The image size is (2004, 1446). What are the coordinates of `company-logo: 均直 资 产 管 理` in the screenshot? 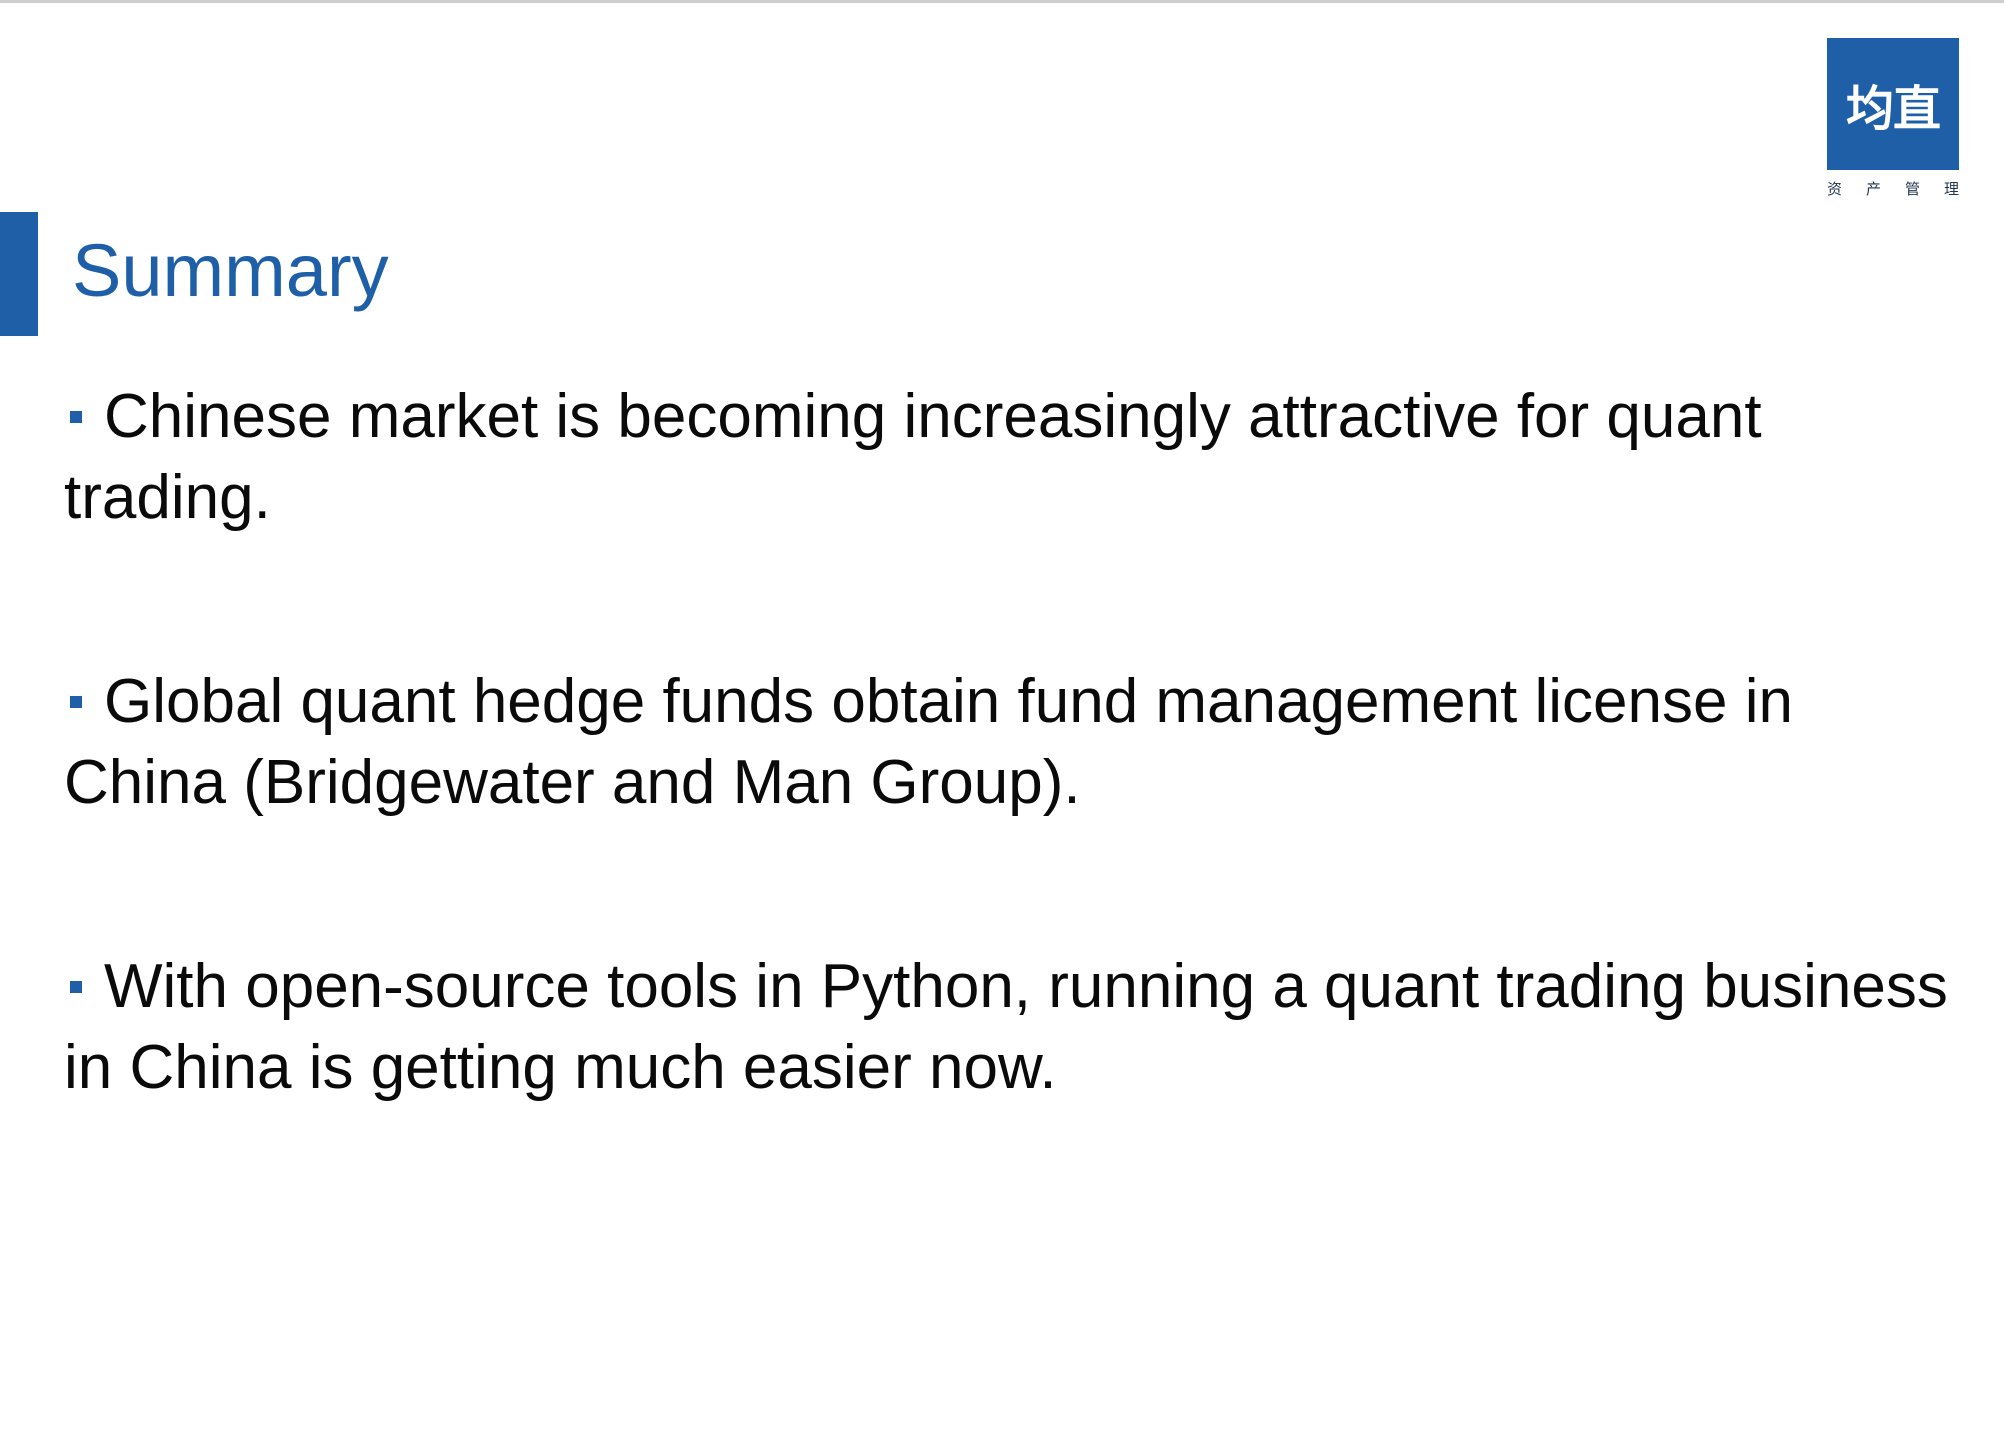 It's located at (1893, 118).